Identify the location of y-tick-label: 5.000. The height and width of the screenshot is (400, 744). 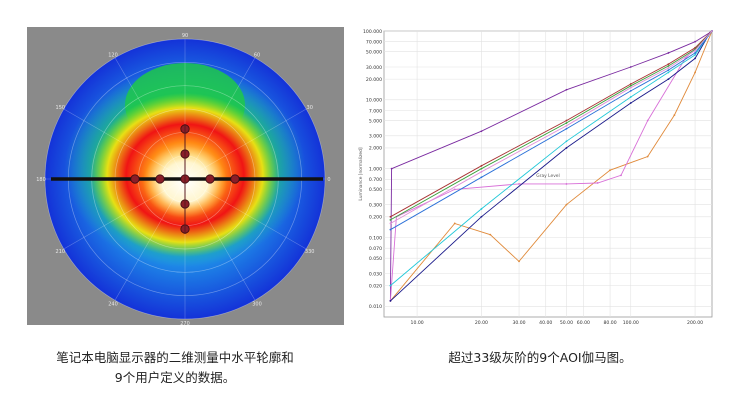
(375, 121).